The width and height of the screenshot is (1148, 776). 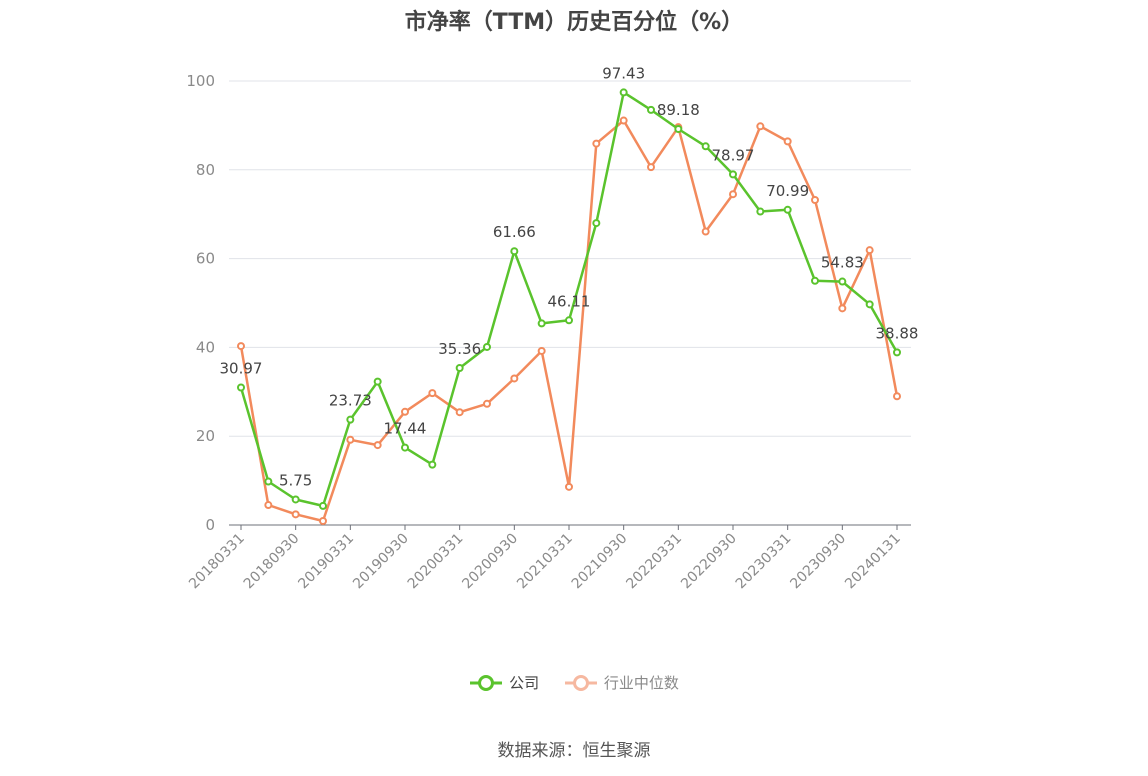 I want to click on x-tick-label: 20210930, so click(x=600, y=562).